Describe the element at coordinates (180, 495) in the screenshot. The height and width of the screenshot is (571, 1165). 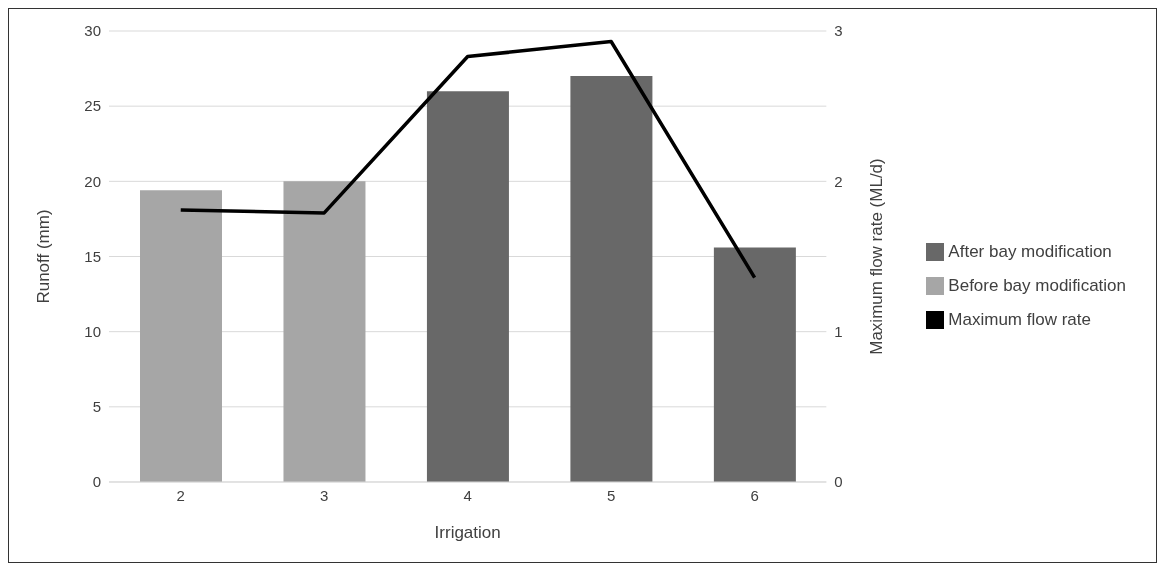
I see `x-tick-label: 2` at that location.